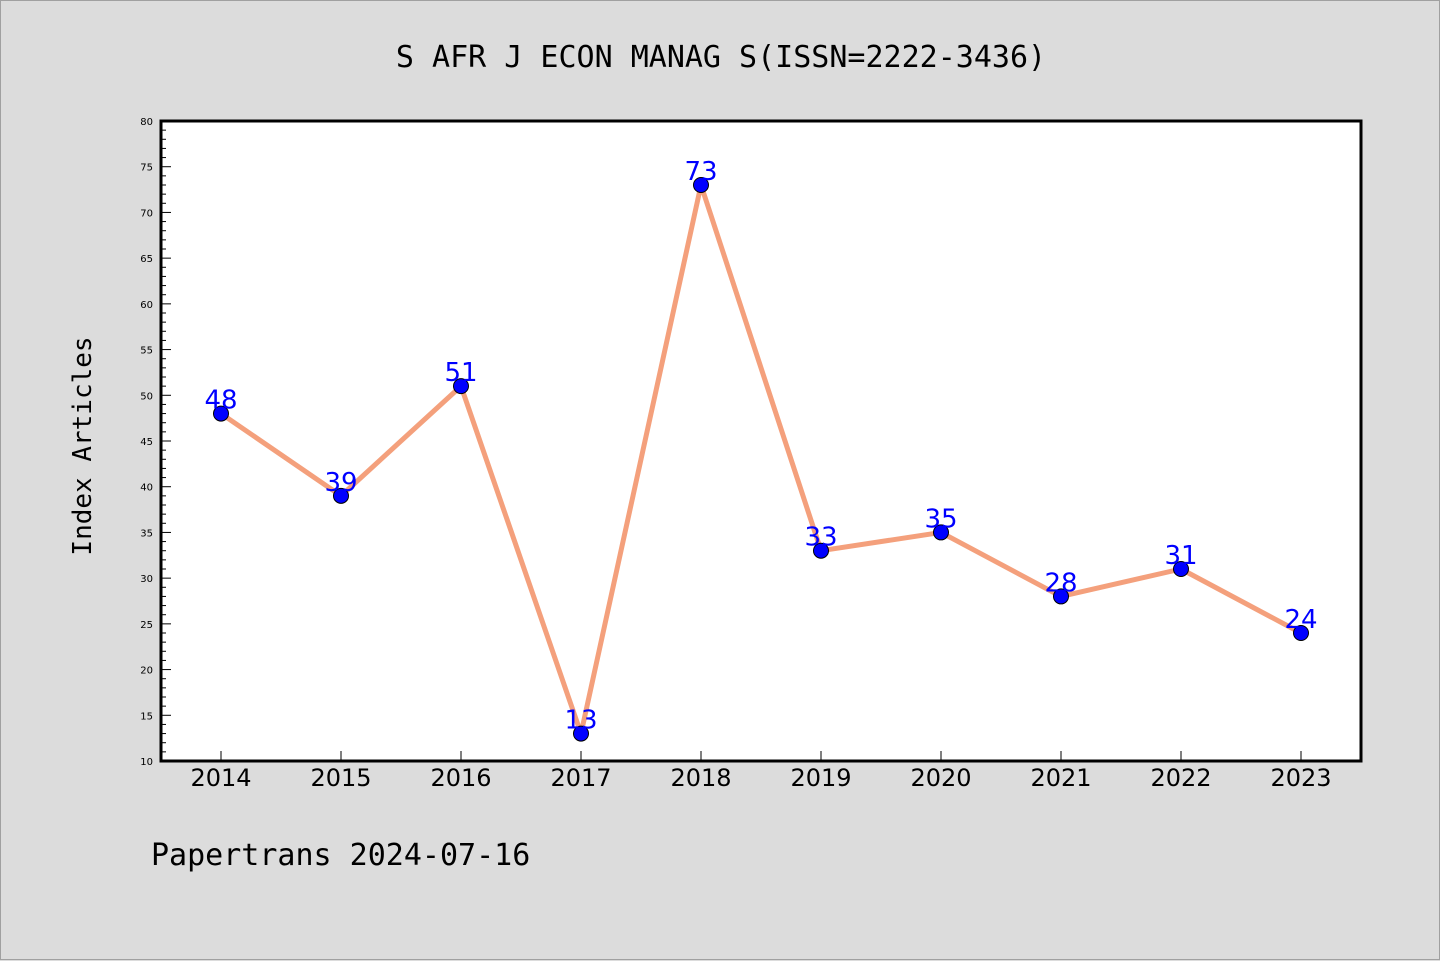  Describe the element at coordinates (220, 401) in the screenshot. I see `data-label: 48` at that location.